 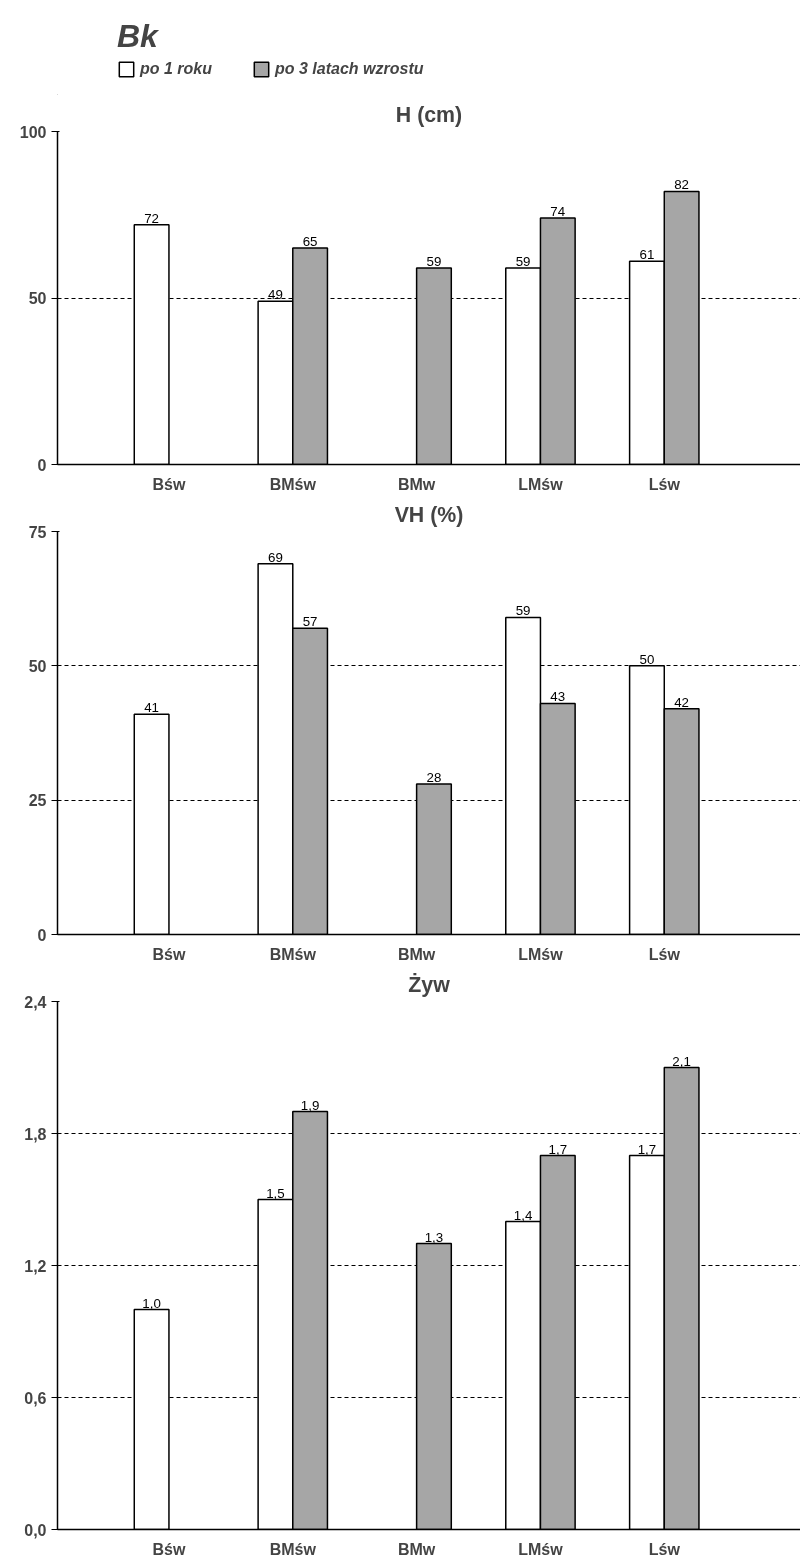 What do you see at coordinates (647, 255) in the screenshot?
I see `data-label: 61` at bounding box center [647, 255].